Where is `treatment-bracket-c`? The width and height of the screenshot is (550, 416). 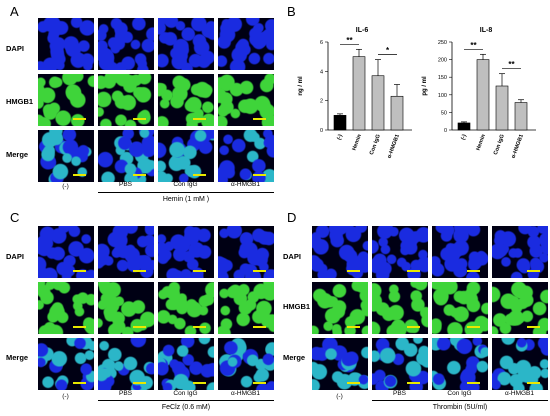
treatment-bracket-c is located at coordinates (186, 400).